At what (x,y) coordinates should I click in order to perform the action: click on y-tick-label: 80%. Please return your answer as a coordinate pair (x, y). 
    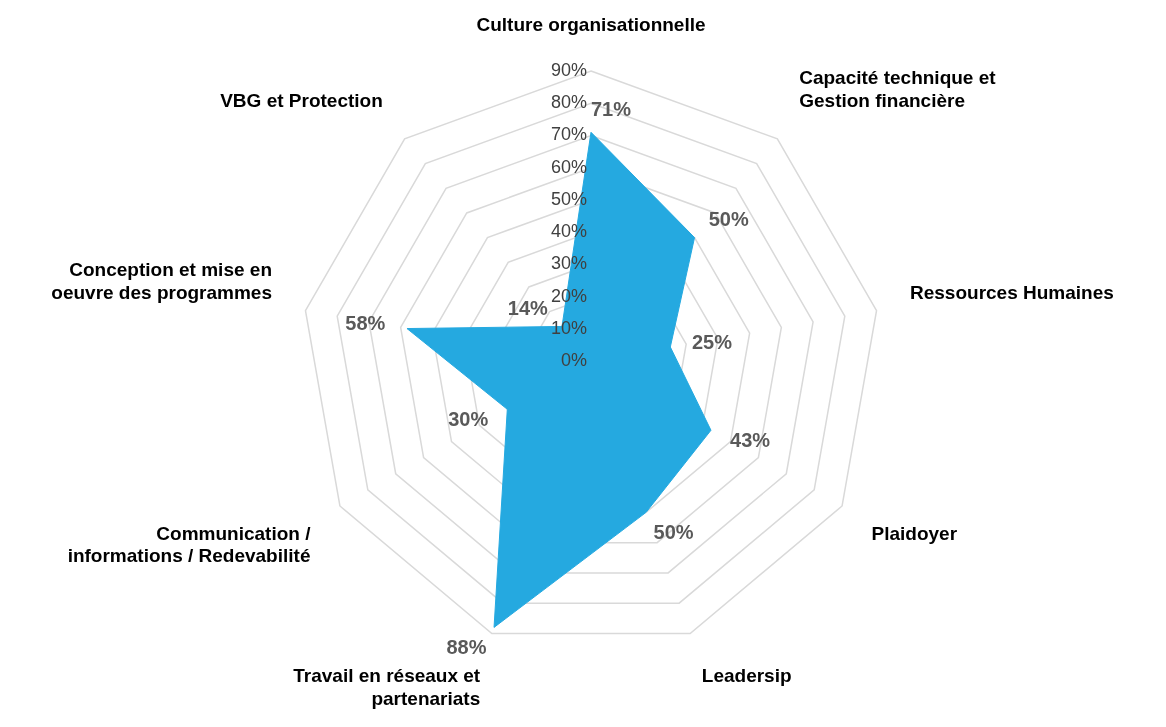
    Looking at the image, I should click on (568, 102).